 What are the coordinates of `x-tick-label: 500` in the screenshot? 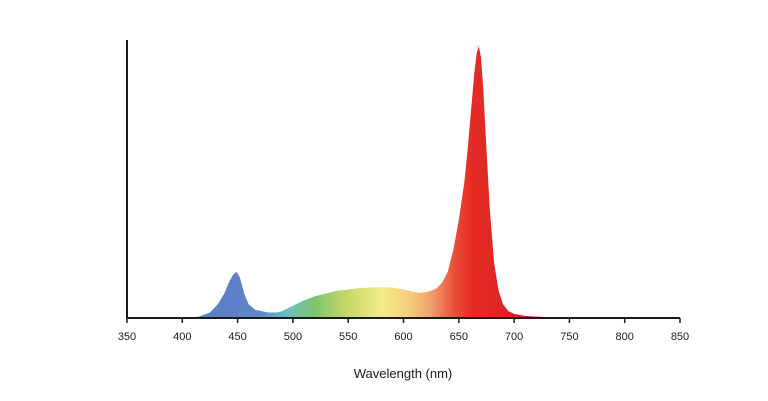 It's located at (293, 337).